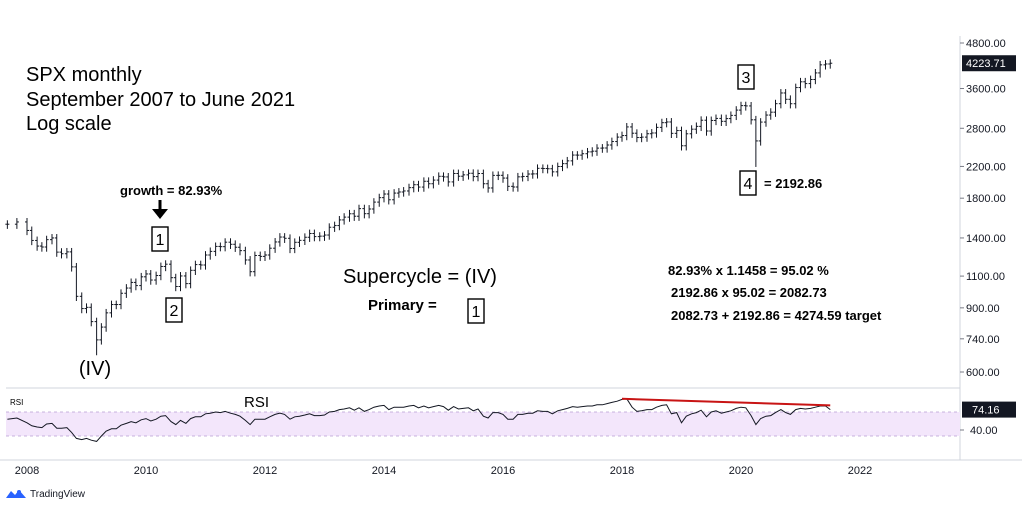  Describe the element at coordinates (860, 471) in the screenshot. I see `x-tick-label-7: 2022` at that location.